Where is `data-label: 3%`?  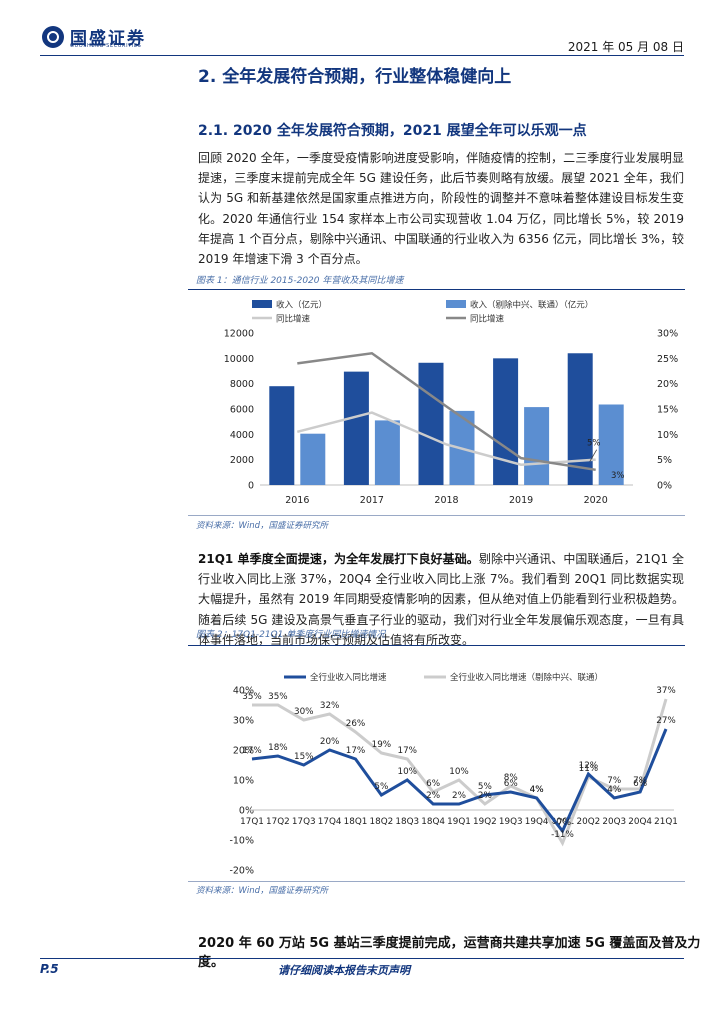 data-label: 3% is located at coordinates (618, 476).